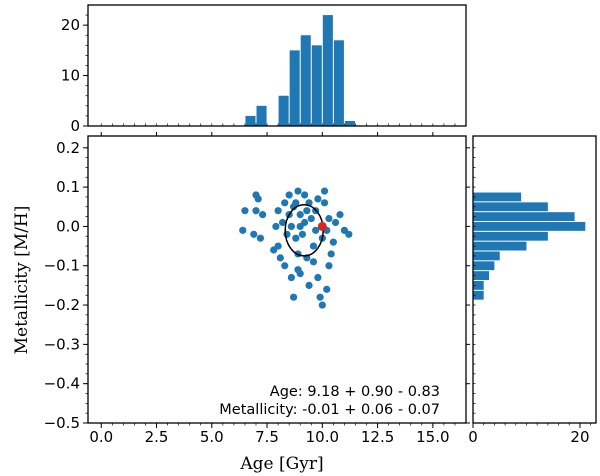 This screenshot has width=600, height=476. I want to click on y-tick-label: 0.0, so click(68, 226).